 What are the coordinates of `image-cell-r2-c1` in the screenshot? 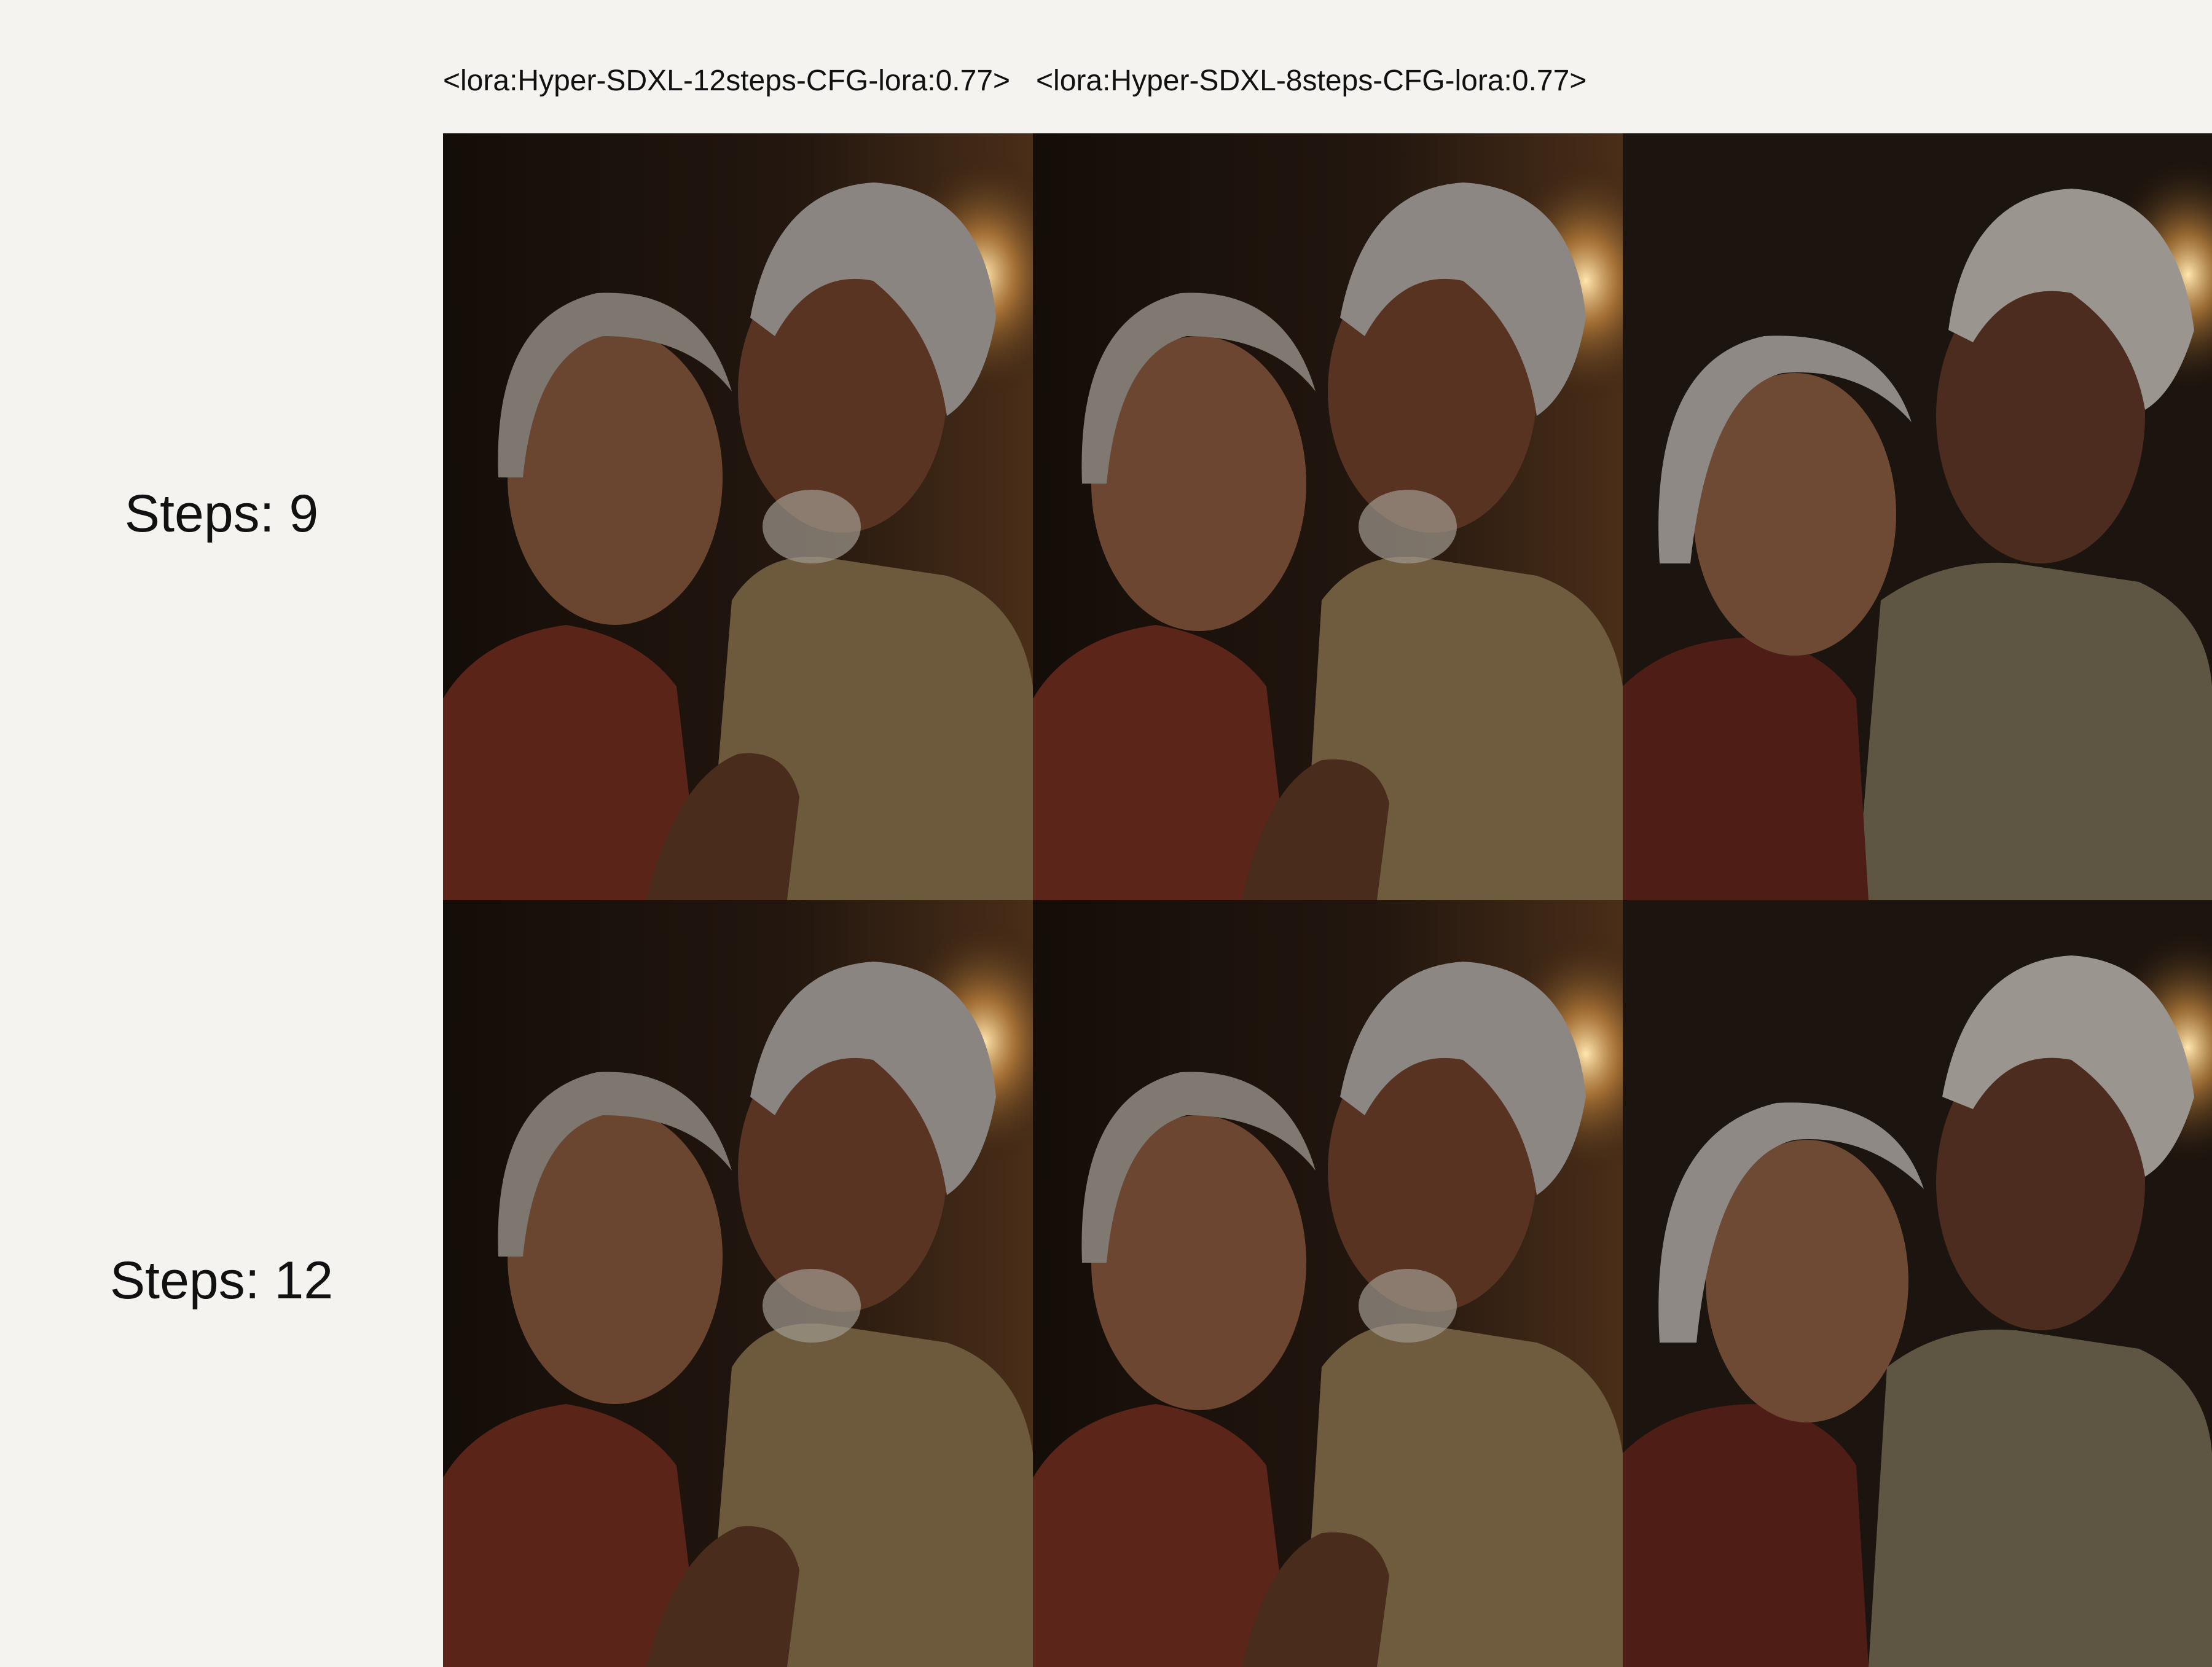 It's located at (738, 1284).